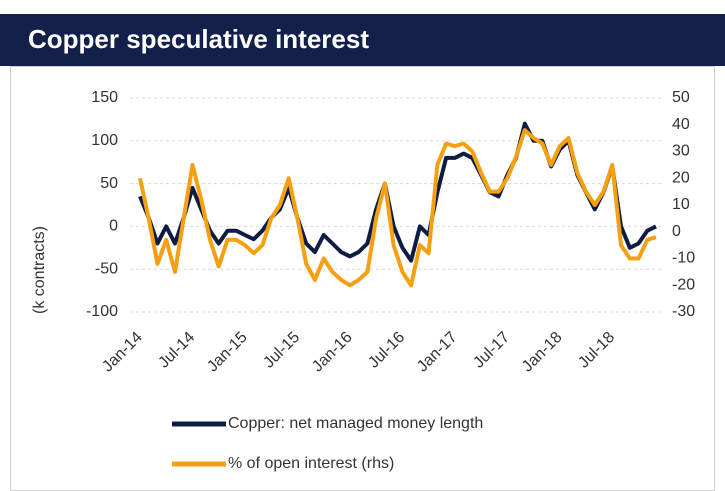  I want to click on y-tick-label: 100, so click(104, 140).